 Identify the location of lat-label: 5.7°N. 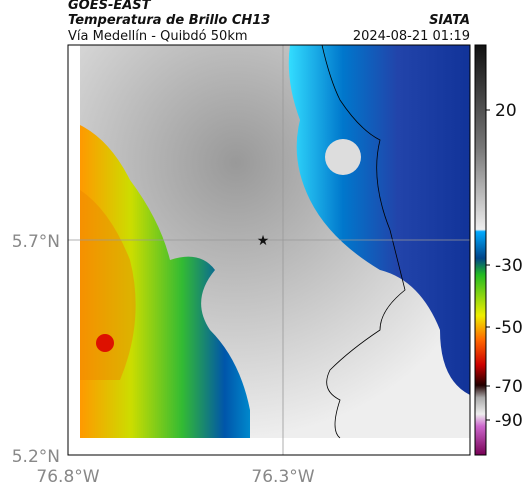
(36, 242).